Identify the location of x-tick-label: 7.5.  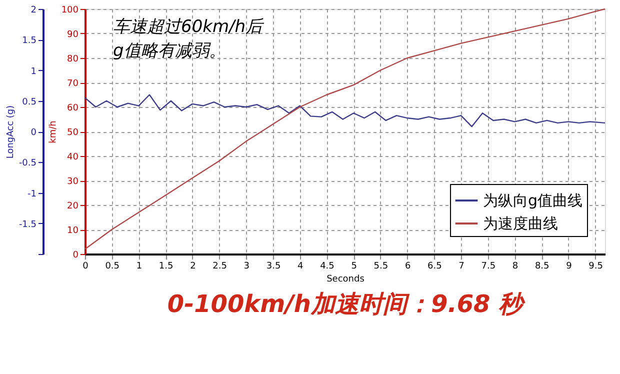
(488, 267).